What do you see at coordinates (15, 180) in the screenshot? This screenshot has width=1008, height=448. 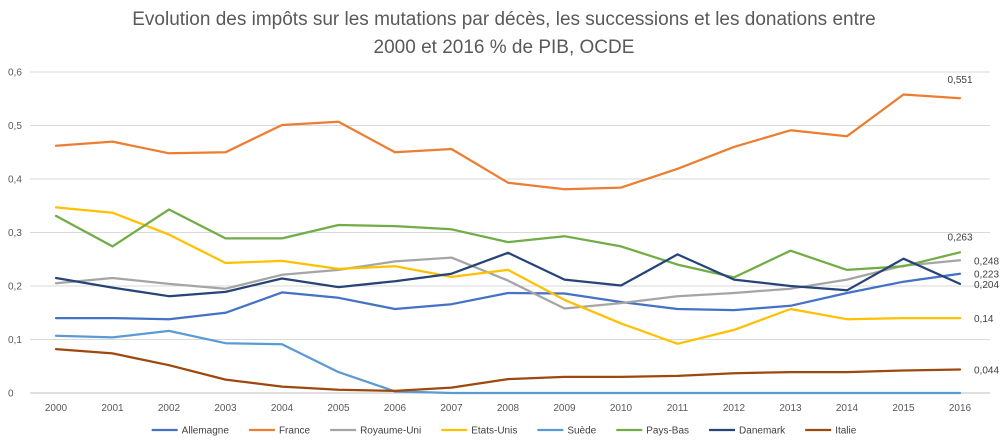 I see `y-tick-label: 0,4` at bounding box center [15, 180].